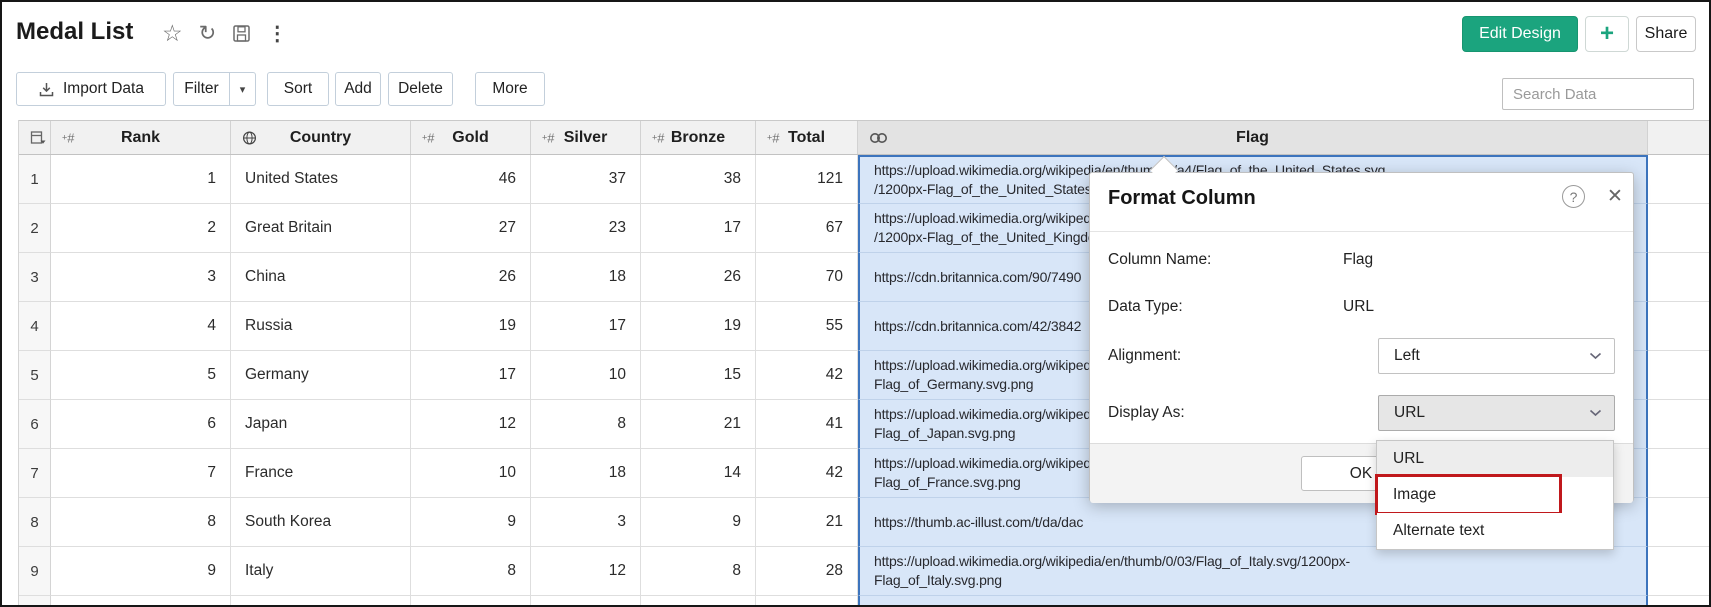 Image resolution: width=1711 pixels, height=607 pixels. What do you see at coordinates (471, 571) in the screenshot?
I see `cell-gold: 8` at bounding box center [471, 571].